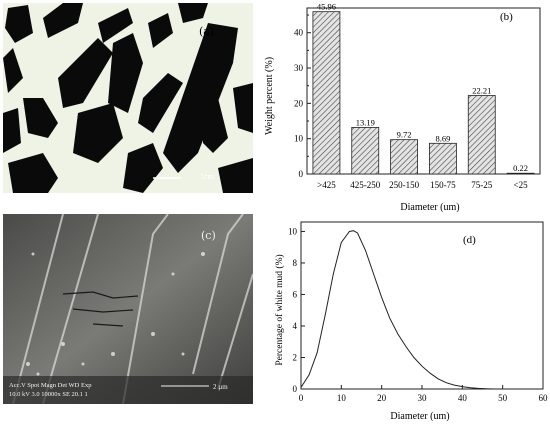 This screenshot has width=550, height=424. I want to click on scale-text-a: 1cm, so click(207, 176).